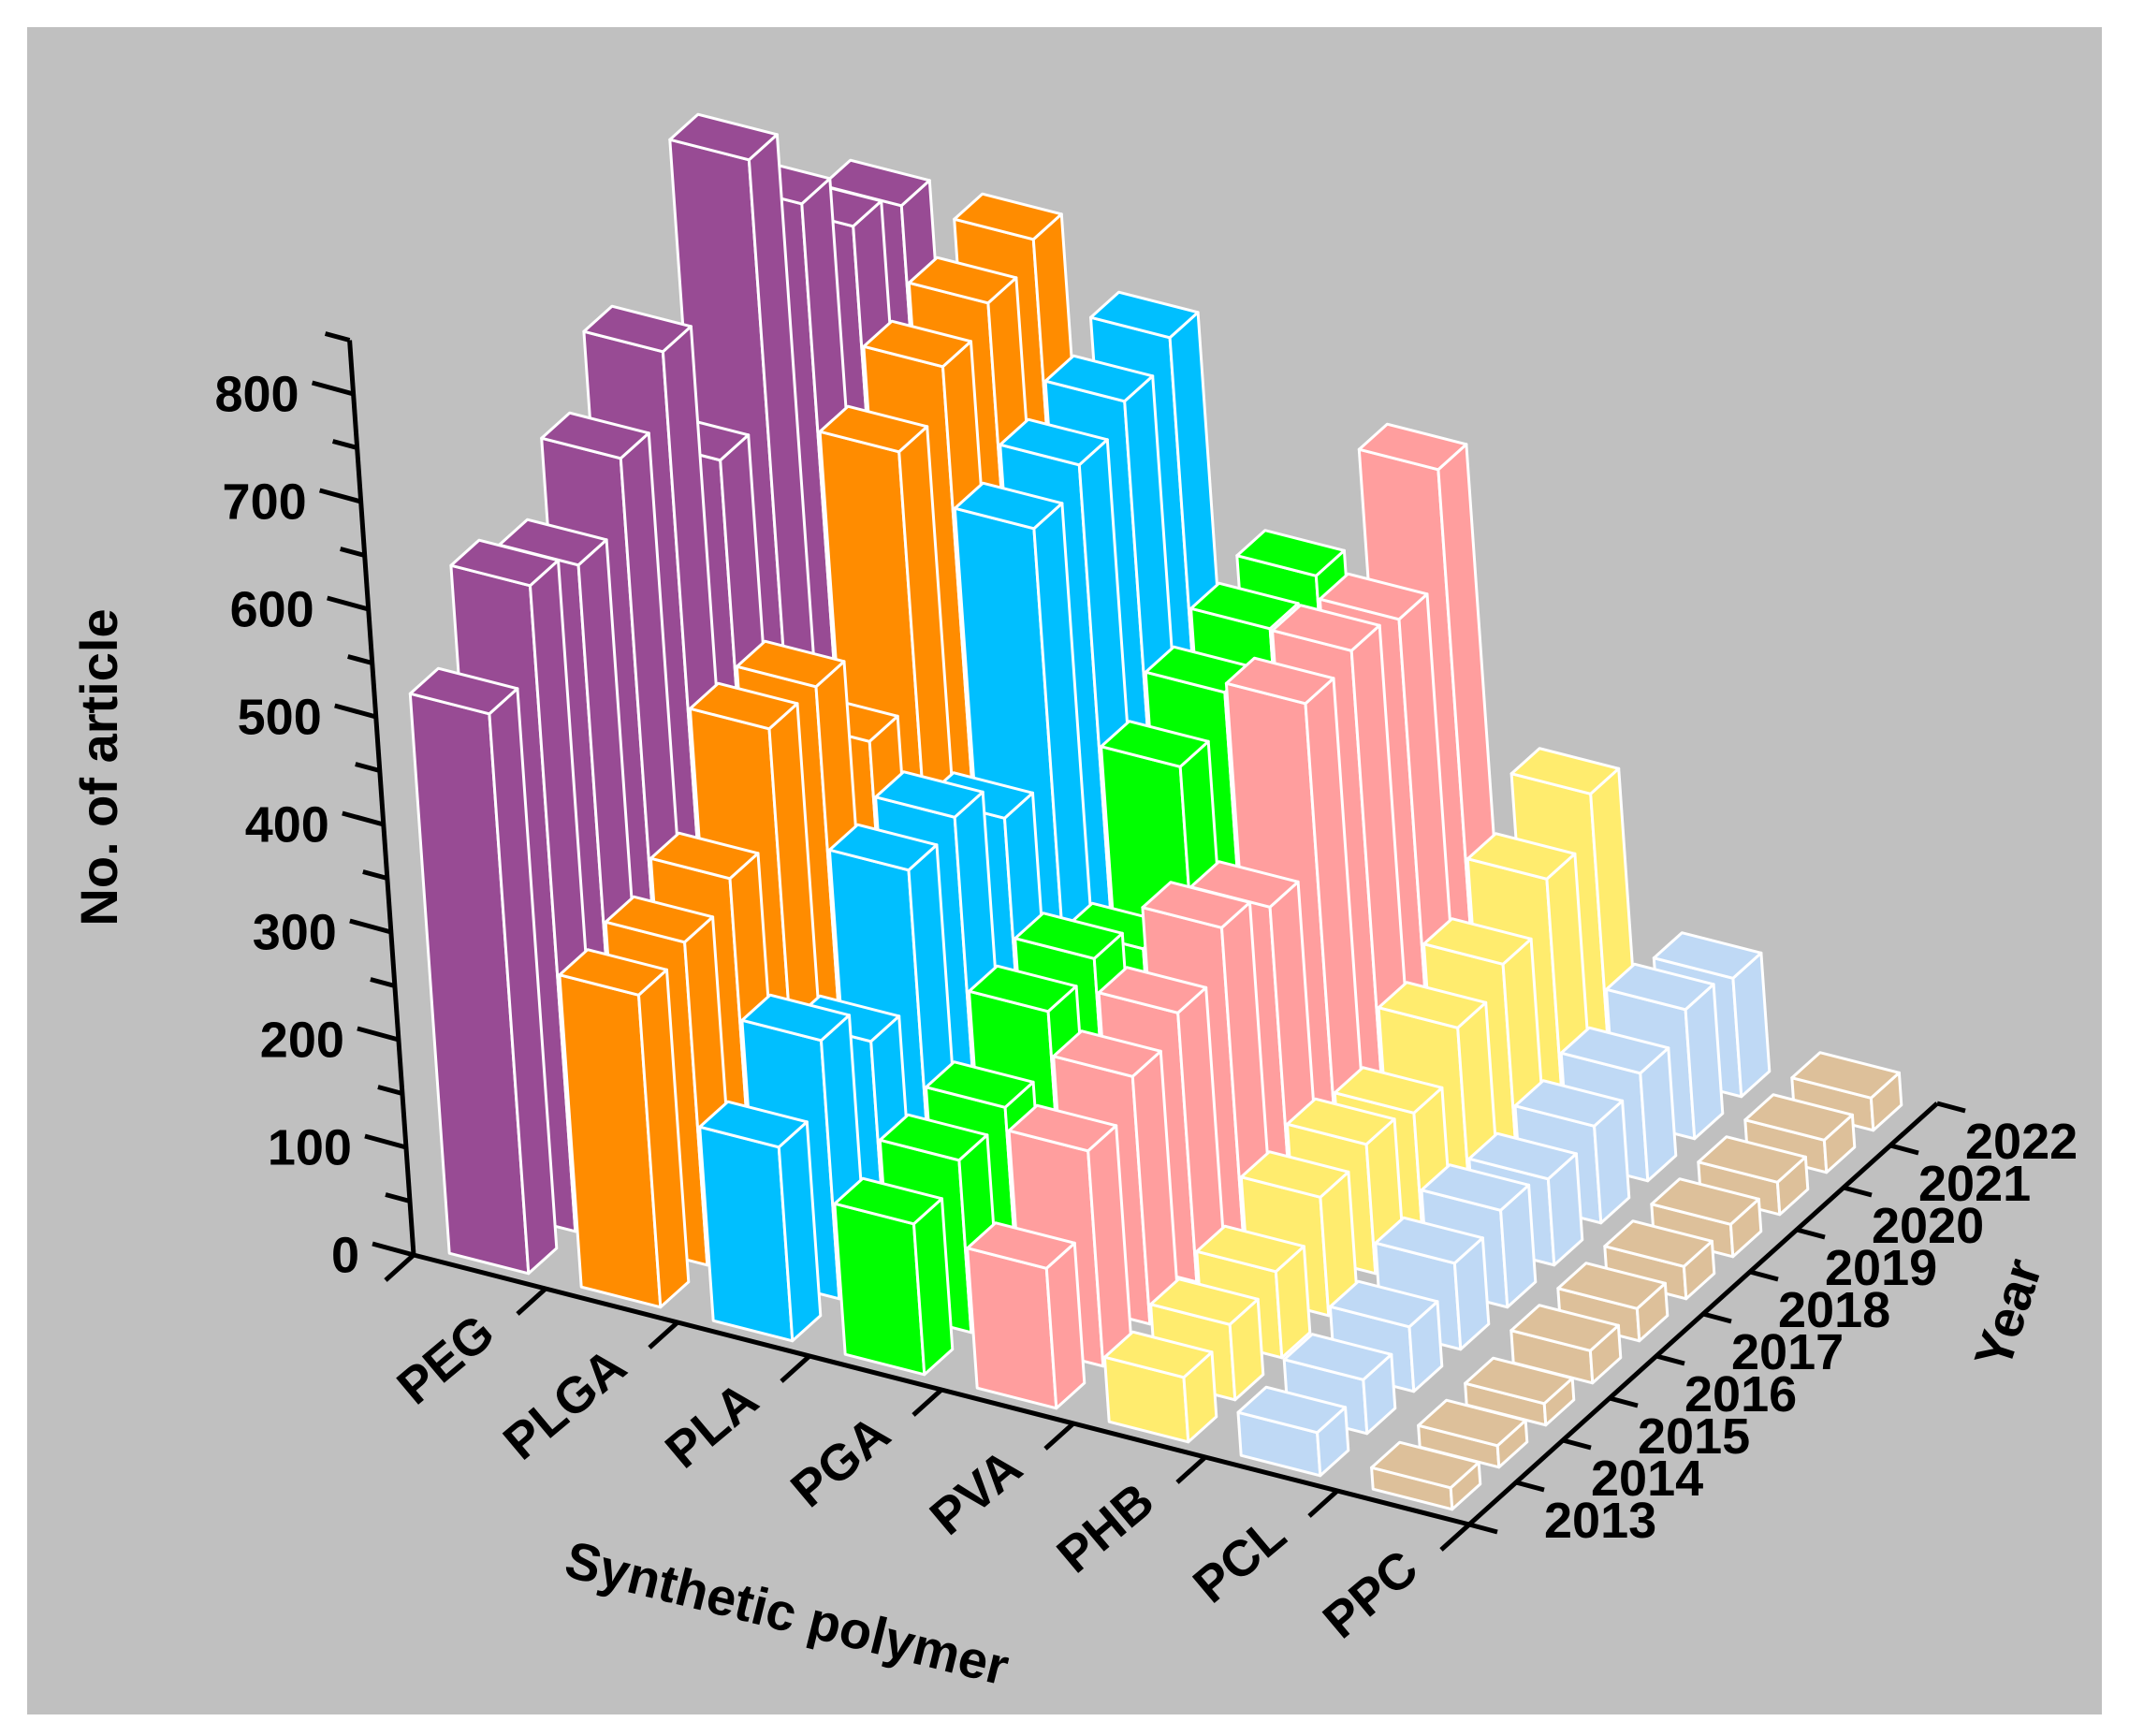 The image size is (2129, 1736). I want to click on y-axis, so click(381, 798).